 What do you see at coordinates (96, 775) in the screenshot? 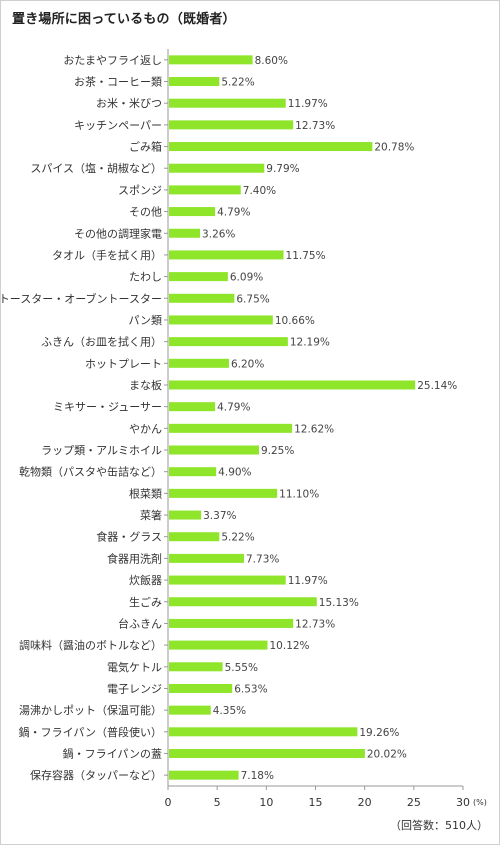
I see `category-label: 保存容器（タッパーなど）` at bounding box center [96, 775].